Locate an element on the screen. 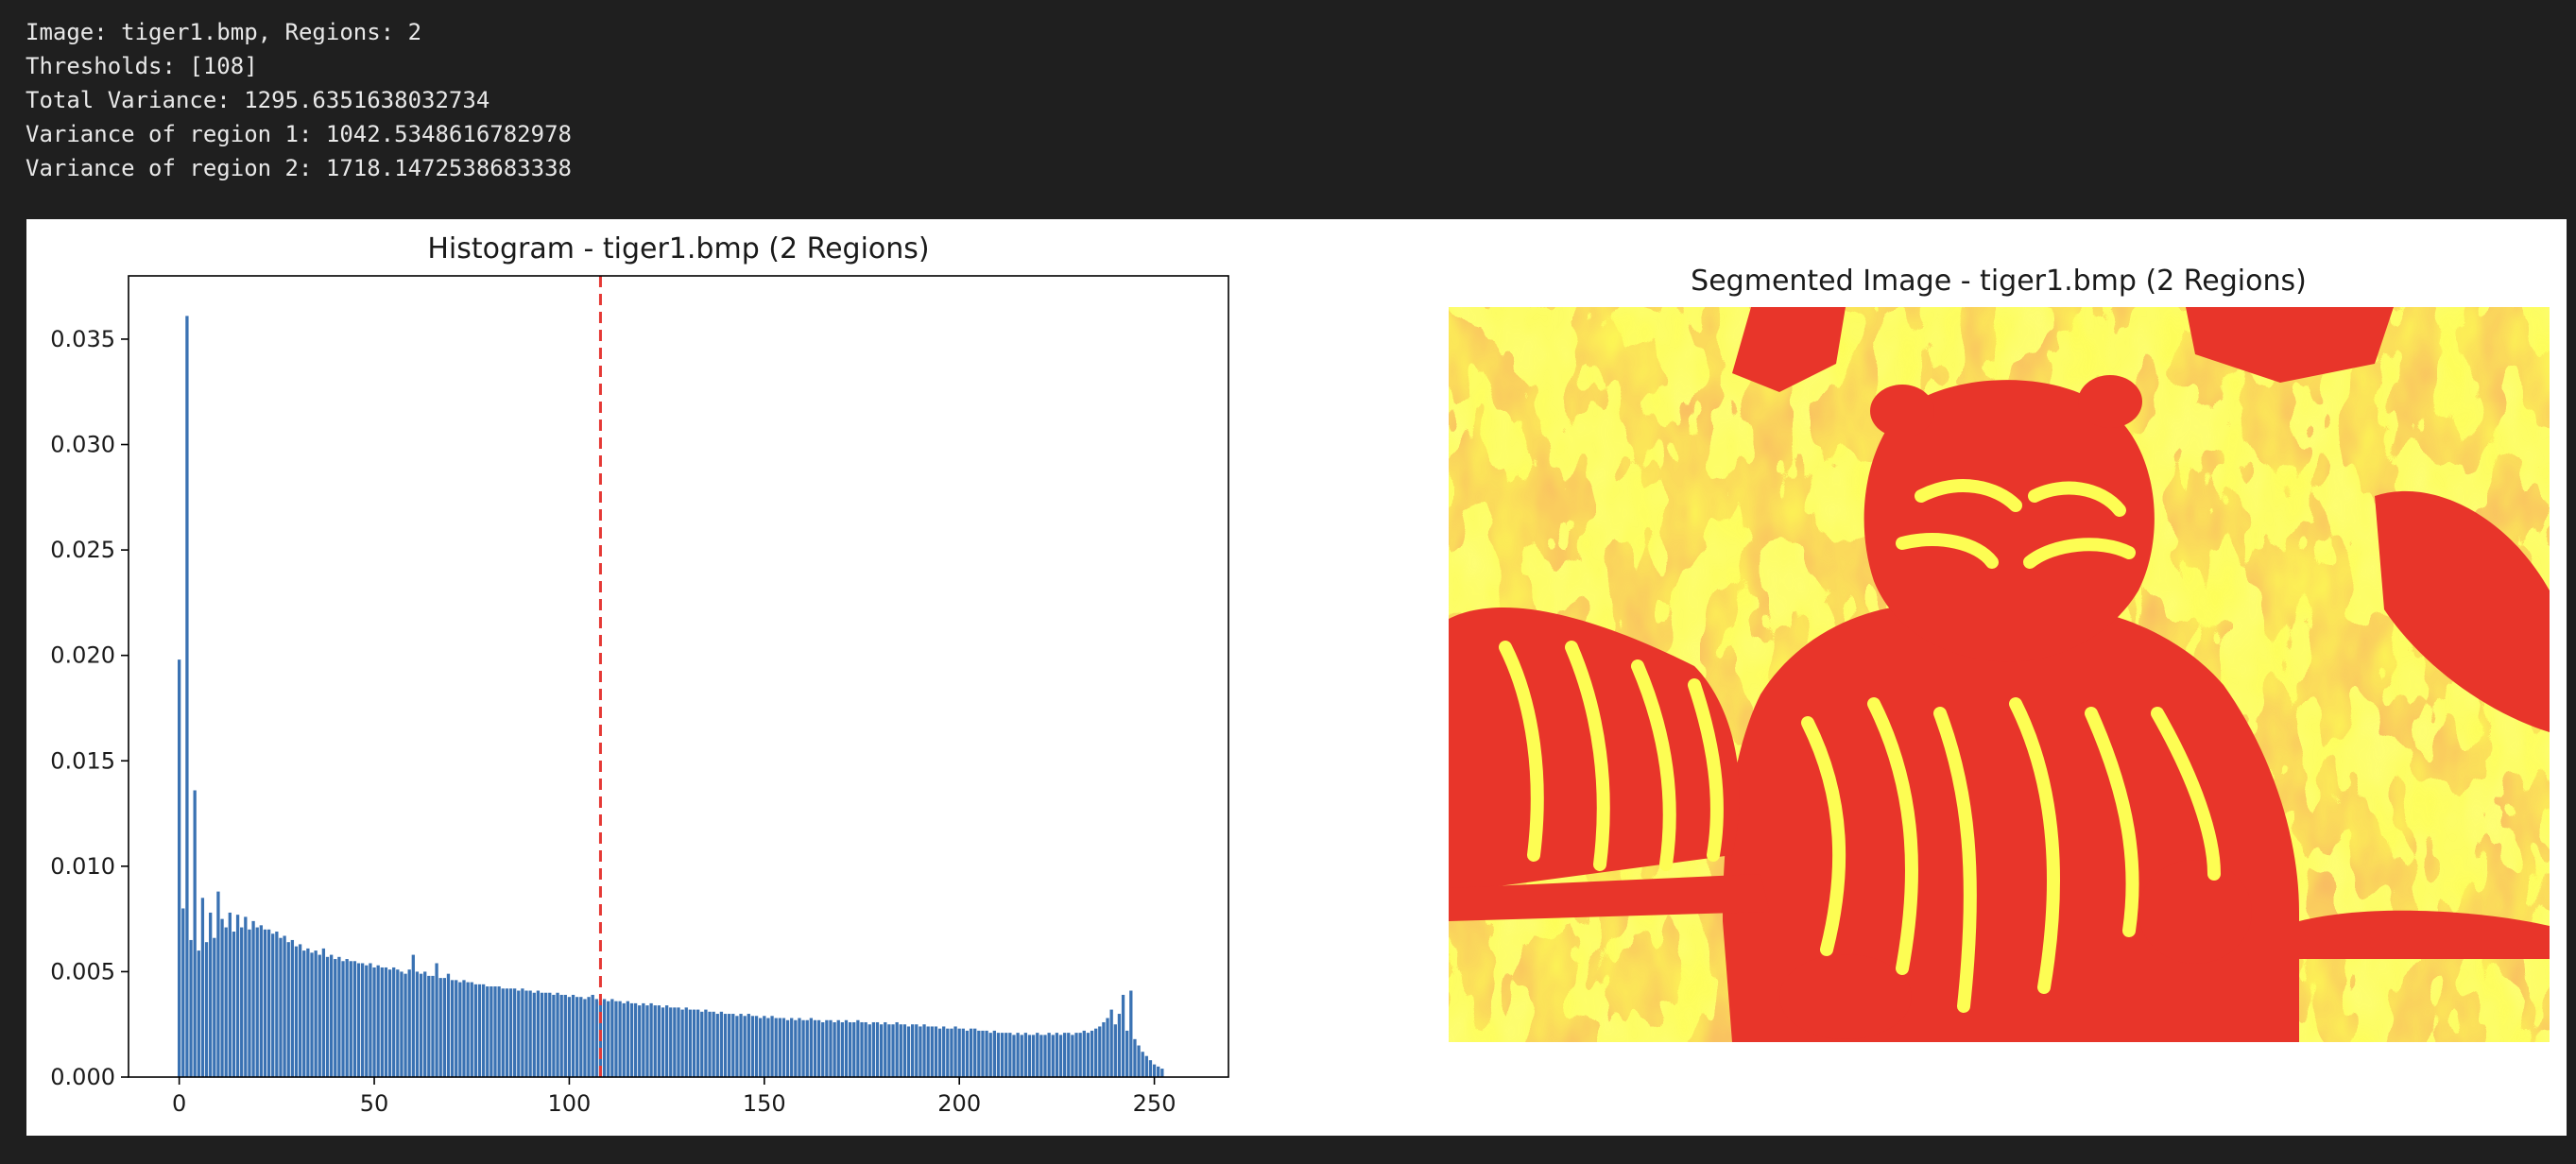 This screenshot has width=2576, height=1164. tiger-head is located at coordinates (2009, 521).